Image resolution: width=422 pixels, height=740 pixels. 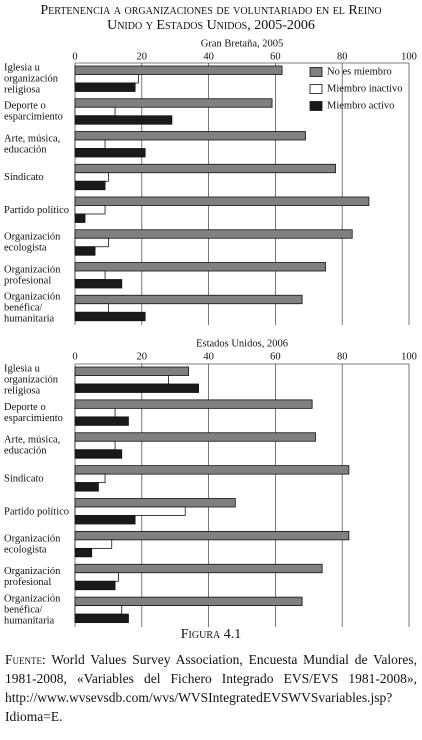 I want to click on legend-label: Miembro activo, so click(x=360, y=105).